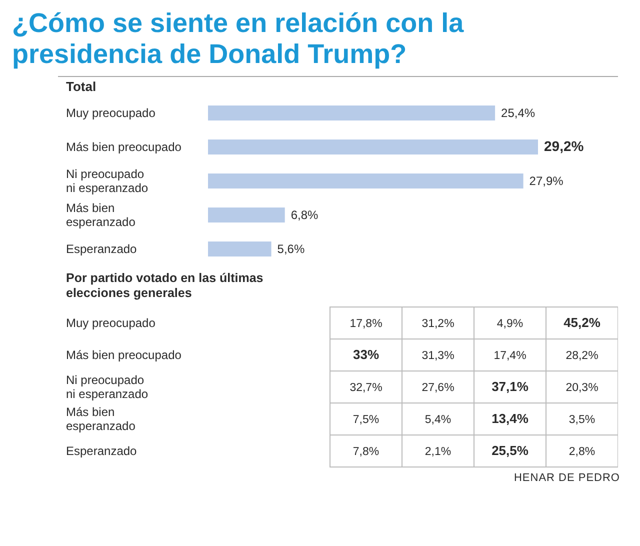  Describe the element at coordinates (518, 113) in the screenshot. I see `data-label: 25,4%` at that location.